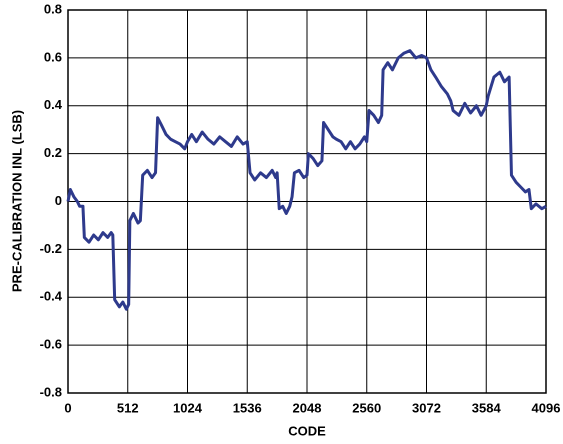  Describe the element at coordinates (53, 56) in the screenshot. I see `y-tick-label: 0.6` at that location.